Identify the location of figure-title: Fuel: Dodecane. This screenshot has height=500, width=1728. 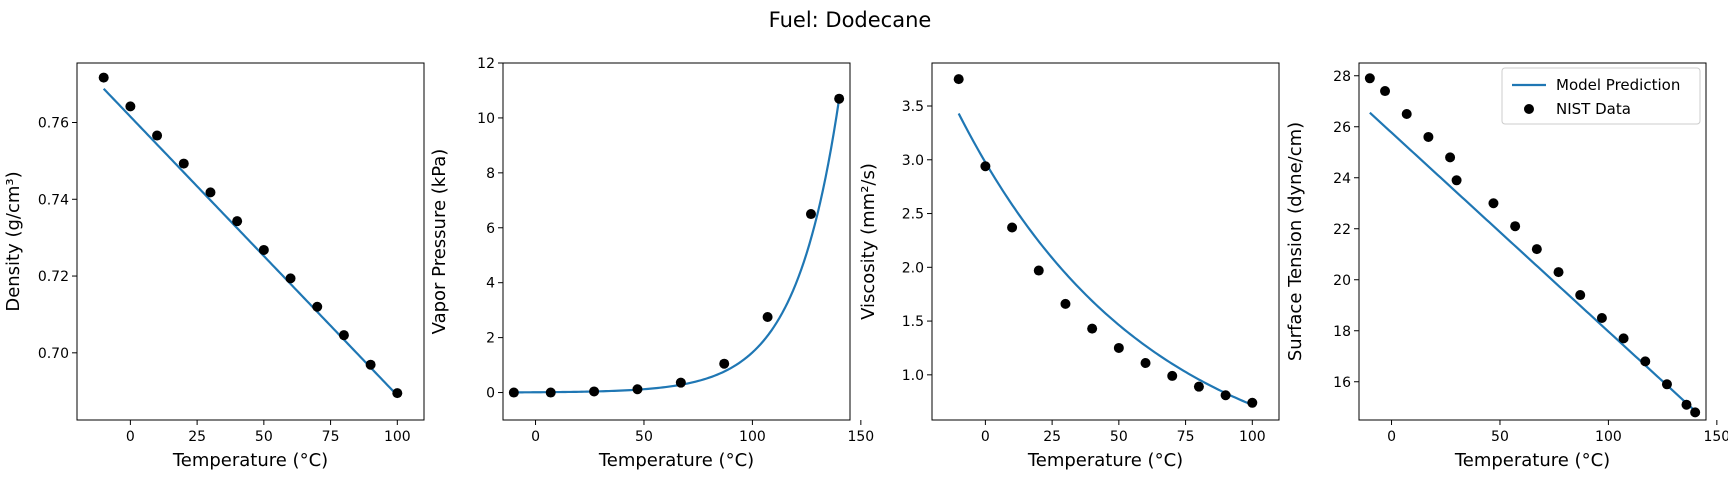
(850, 20).